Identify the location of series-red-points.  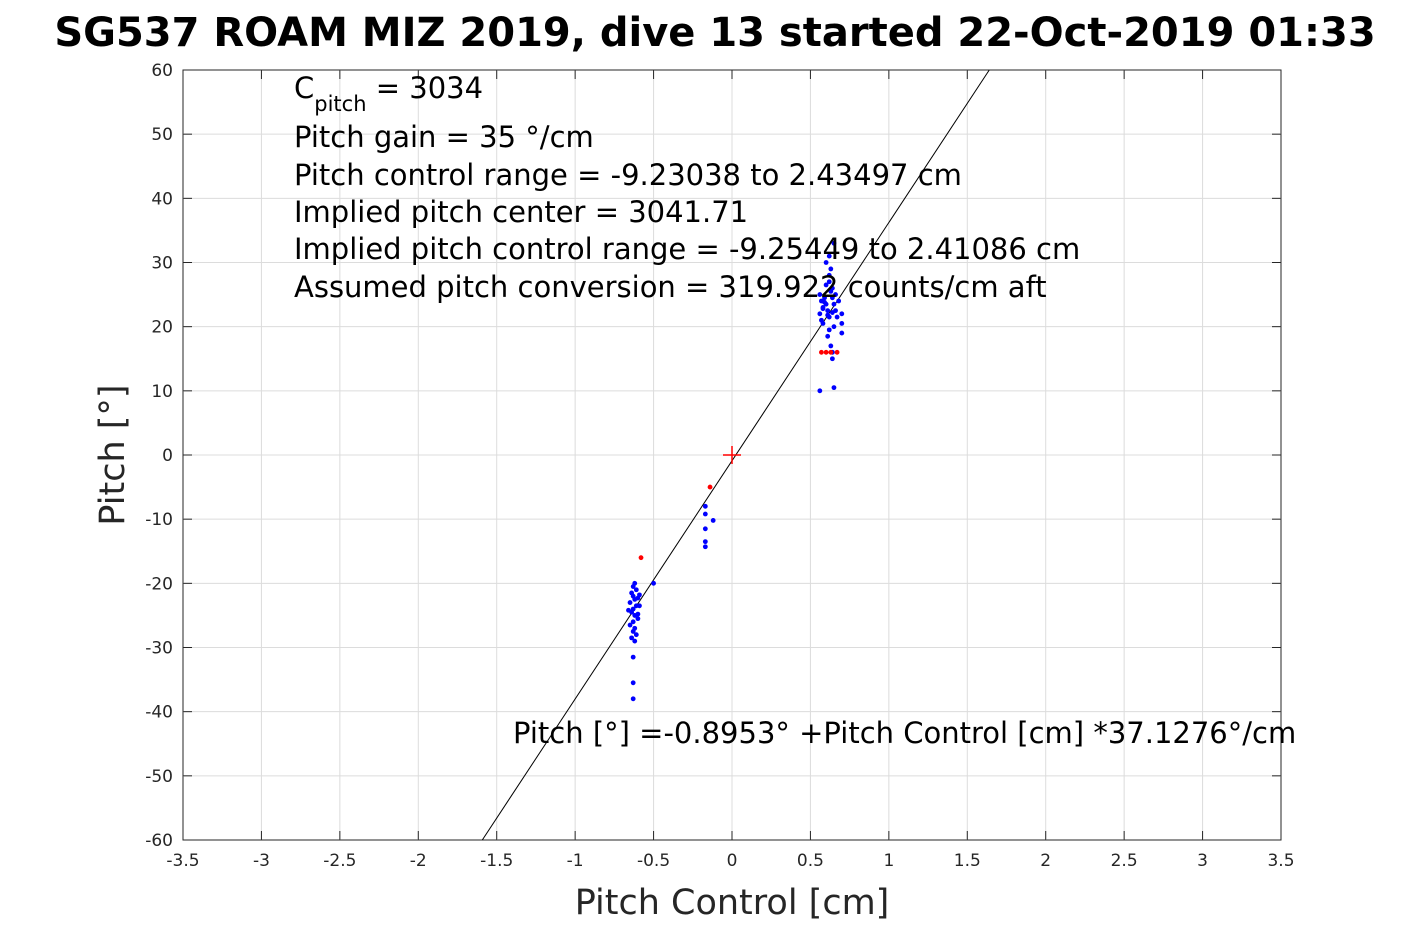
(739, 455).